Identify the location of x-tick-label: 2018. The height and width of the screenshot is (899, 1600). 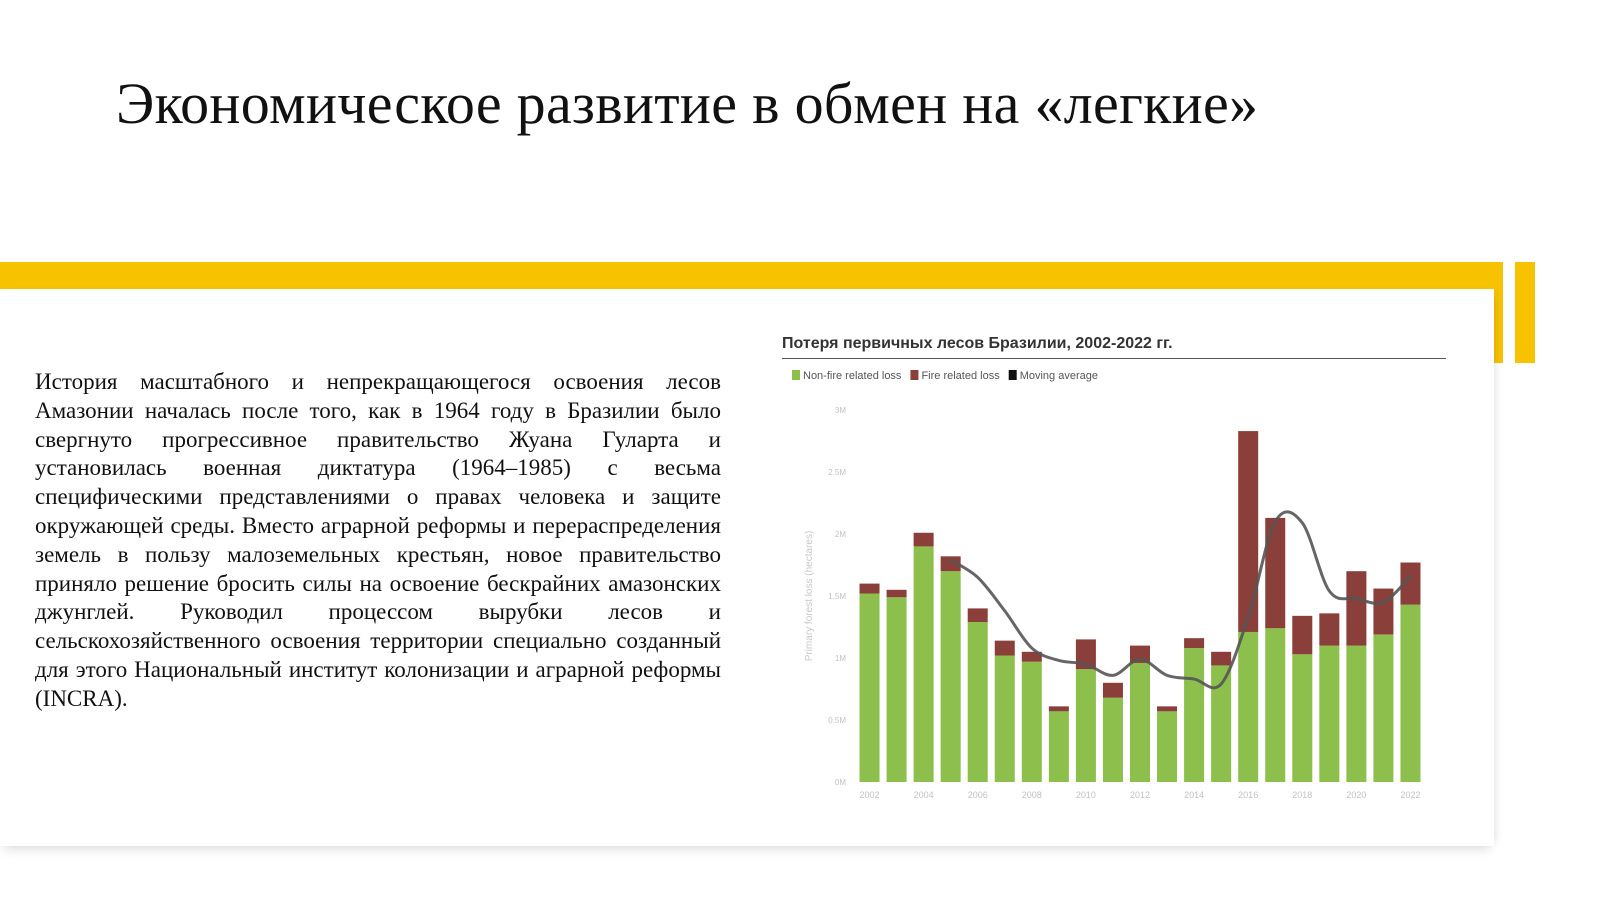
(1302, 795).